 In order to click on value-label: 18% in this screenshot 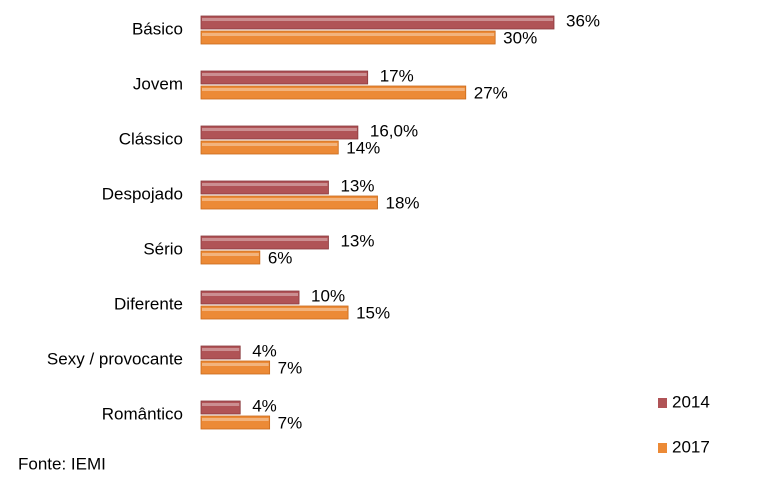, I will do `click(403, 202)`.